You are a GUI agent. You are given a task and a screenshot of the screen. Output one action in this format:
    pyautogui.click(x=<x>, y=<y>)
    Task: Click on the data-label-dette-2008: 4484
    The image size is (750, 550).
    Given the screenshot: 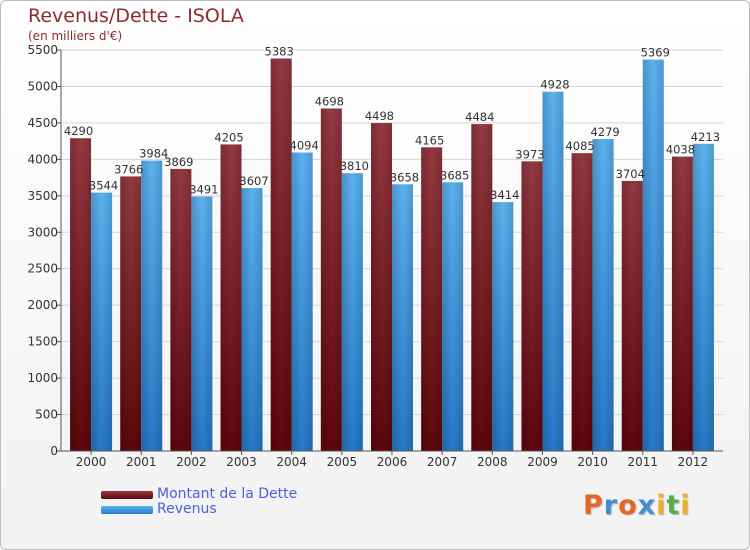 What is the action you would take?
    pyautogui.click(x=479, y=117)
    